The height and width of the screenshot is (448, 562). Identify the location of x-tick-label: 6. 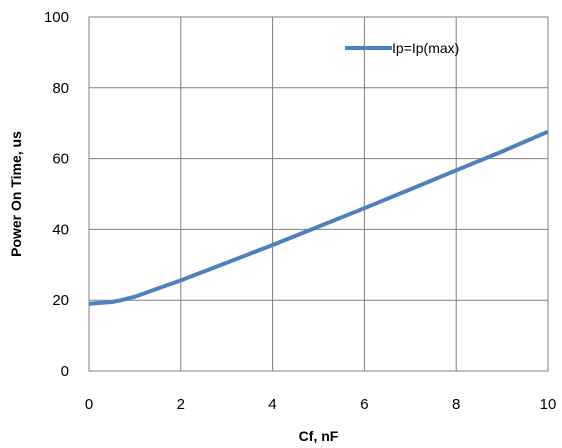
(364, 404).